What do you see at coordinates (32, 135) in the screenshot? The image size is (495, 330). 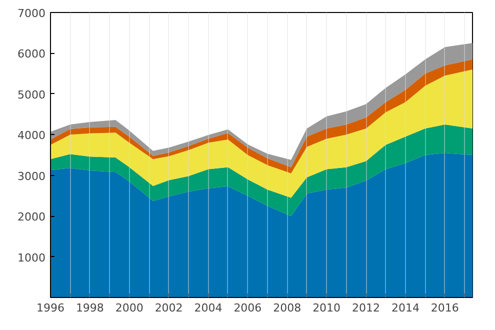 I see `y-tick-label: 4000` at bounding box center [32, 135].